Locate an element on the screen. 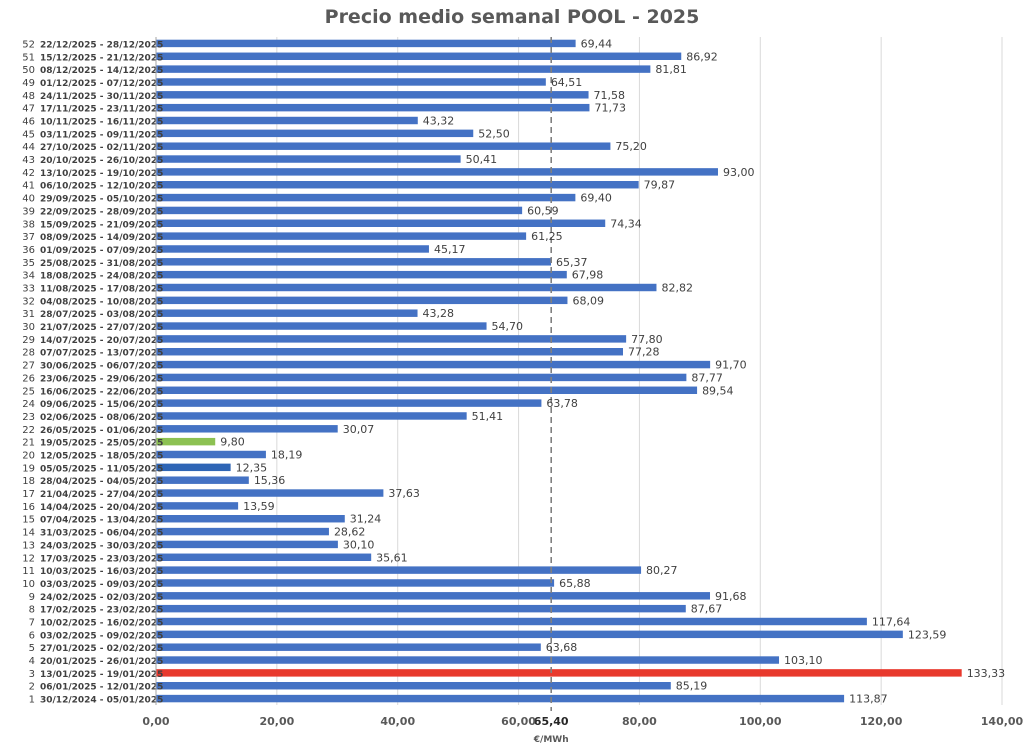 The width and height of the screenshot is (1024, 753). week-number-label: 45 is located at coordinates (28, 134).